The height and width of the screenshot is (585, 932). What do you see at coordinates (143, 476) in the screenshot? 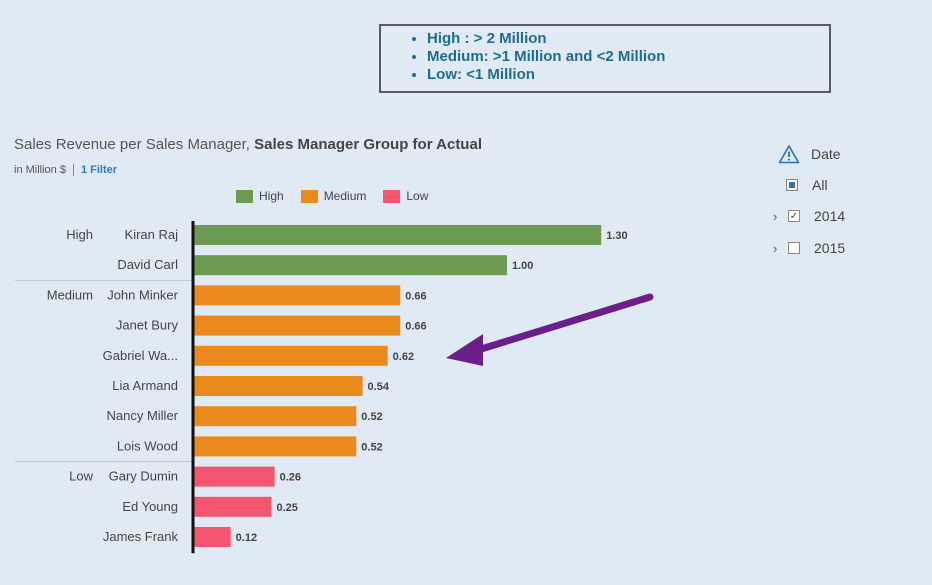
I see `category-label: Gary Dumin` at bounding box center [143, 476].